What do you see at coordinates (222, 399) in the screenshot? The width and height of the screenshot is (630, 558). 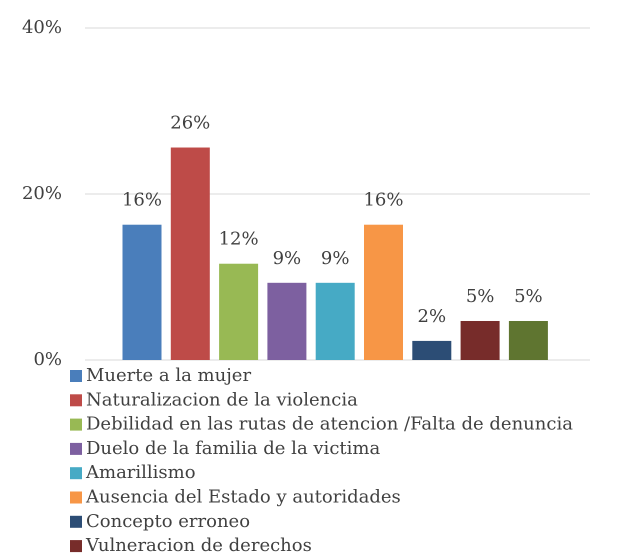 I see `legend-label: Naturalizacion de la violencia` at bounding box center [222, 399].